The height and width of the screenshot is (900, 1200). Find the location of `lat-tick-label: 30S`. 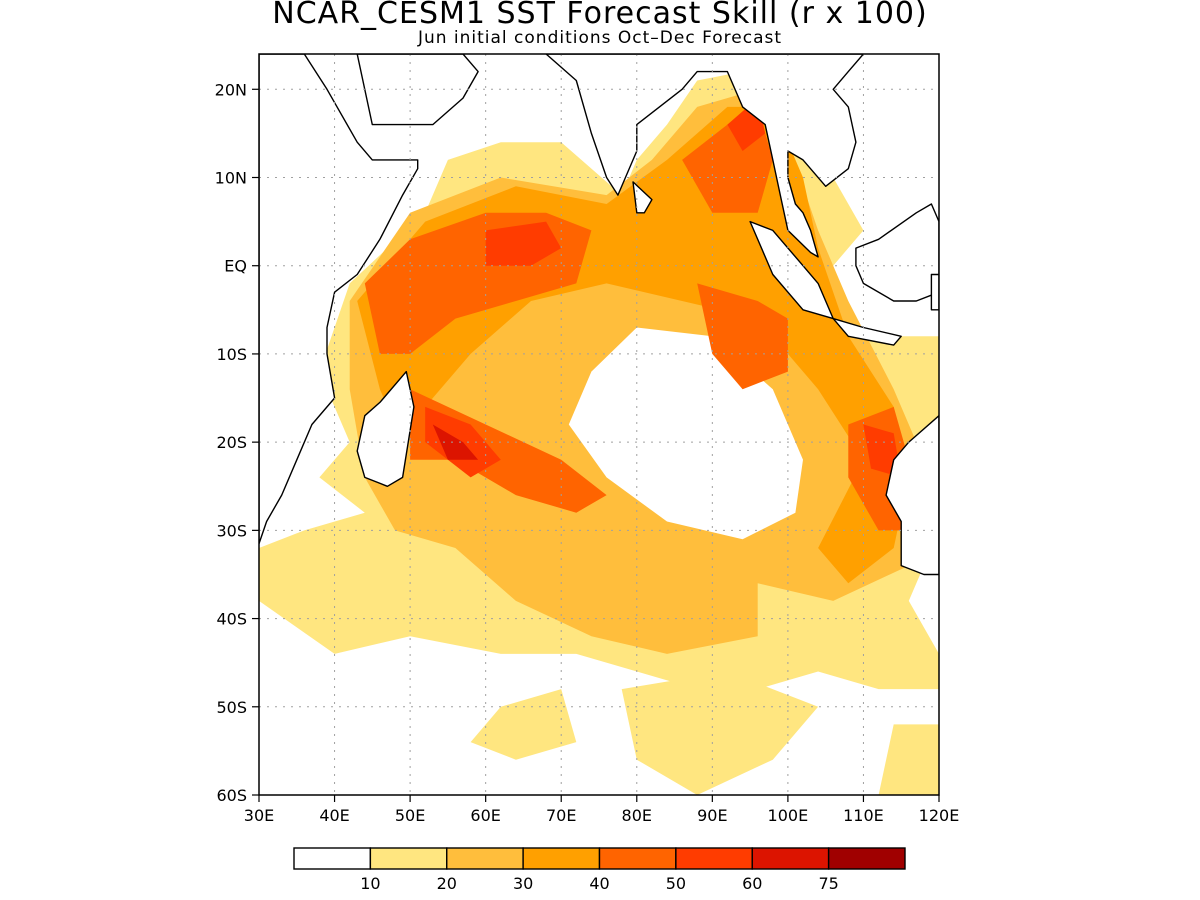

lat-tick-label: 30S is located at coordinates (231, 530).